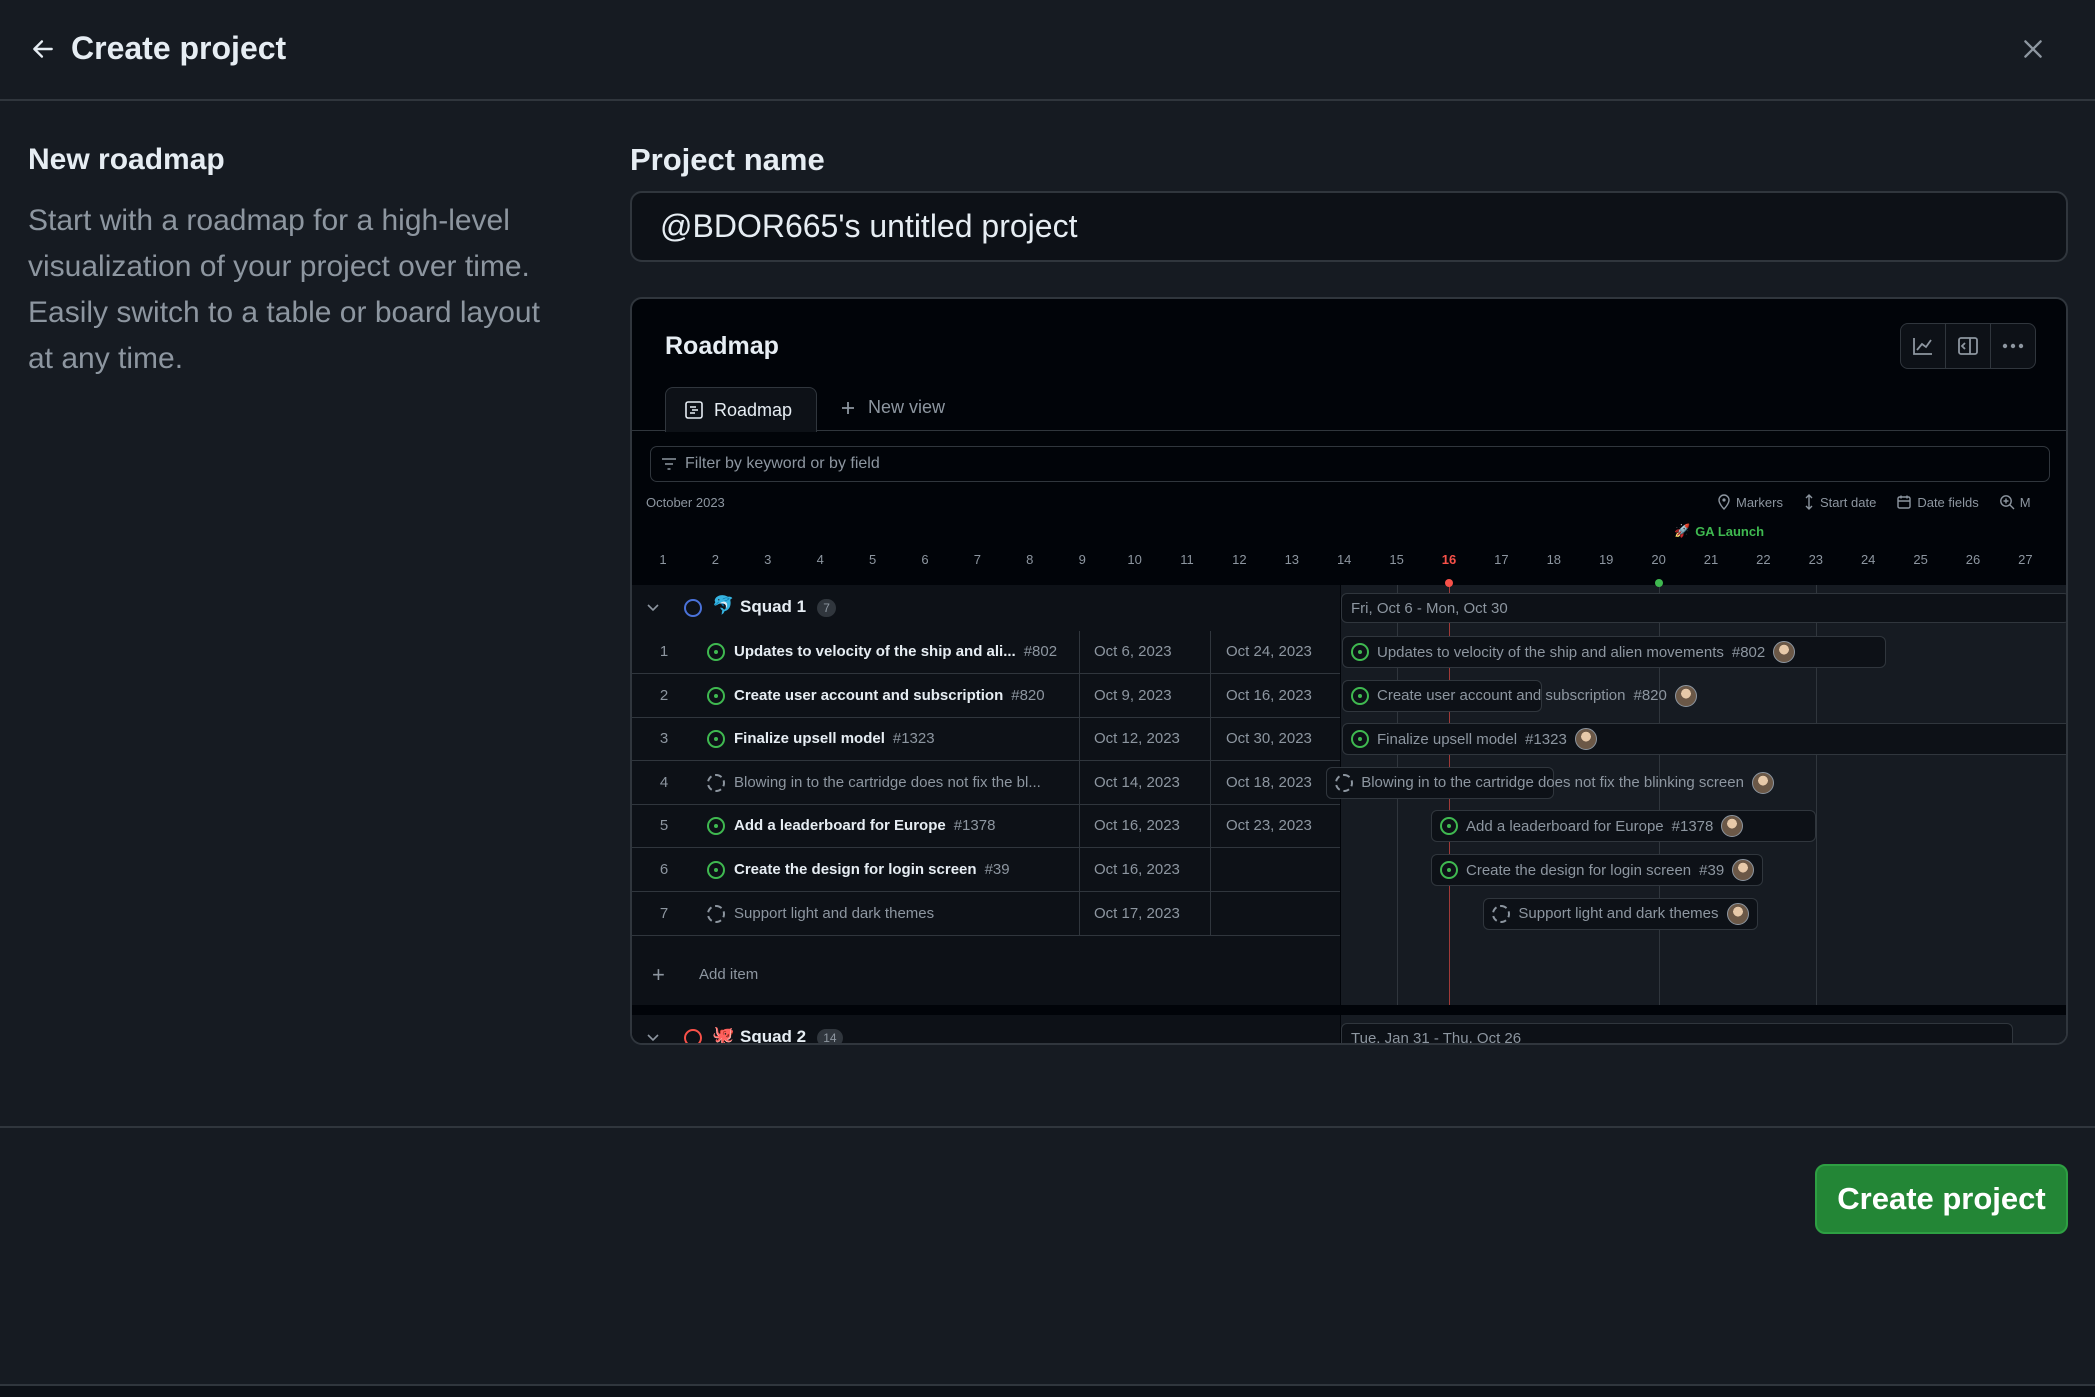 The width and height of the screenshot is (2095, 1397). Describe the element at coordinates (2013, 346) in the screenshot. I see `more-options-button` at that location.